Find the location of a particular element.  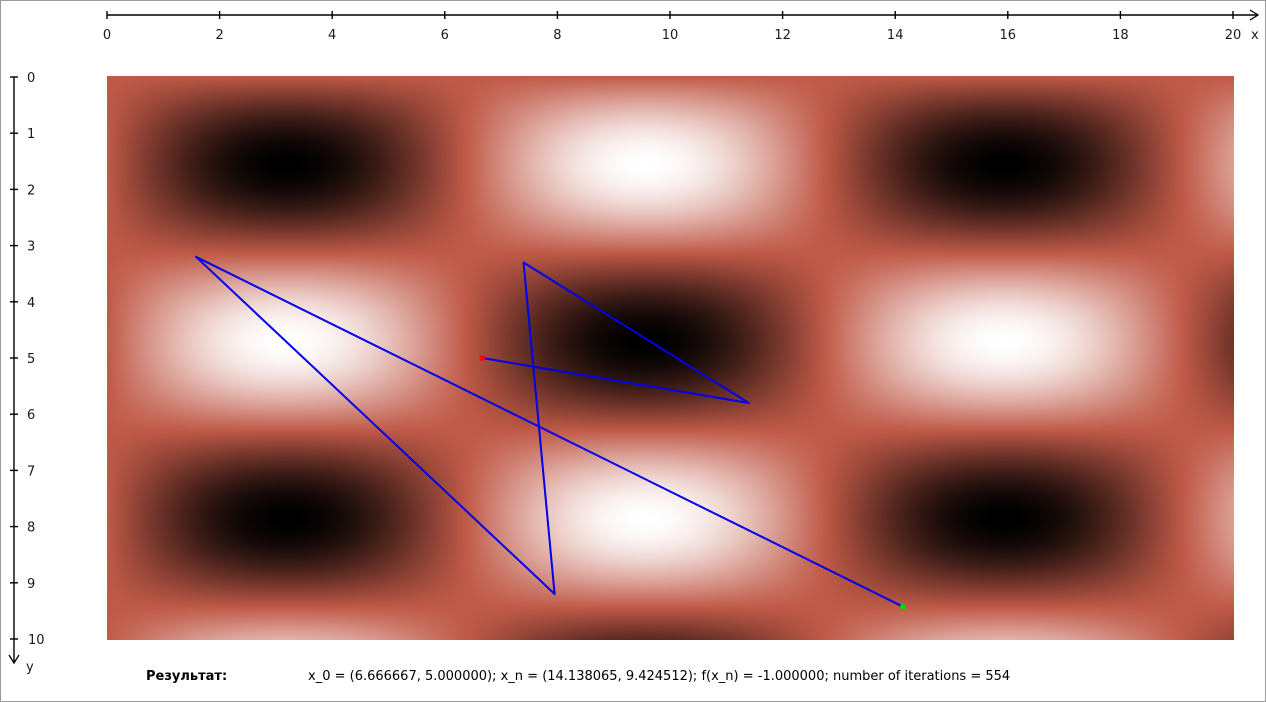

y-axis-arrow-icon is located at coordinates (14, 659).